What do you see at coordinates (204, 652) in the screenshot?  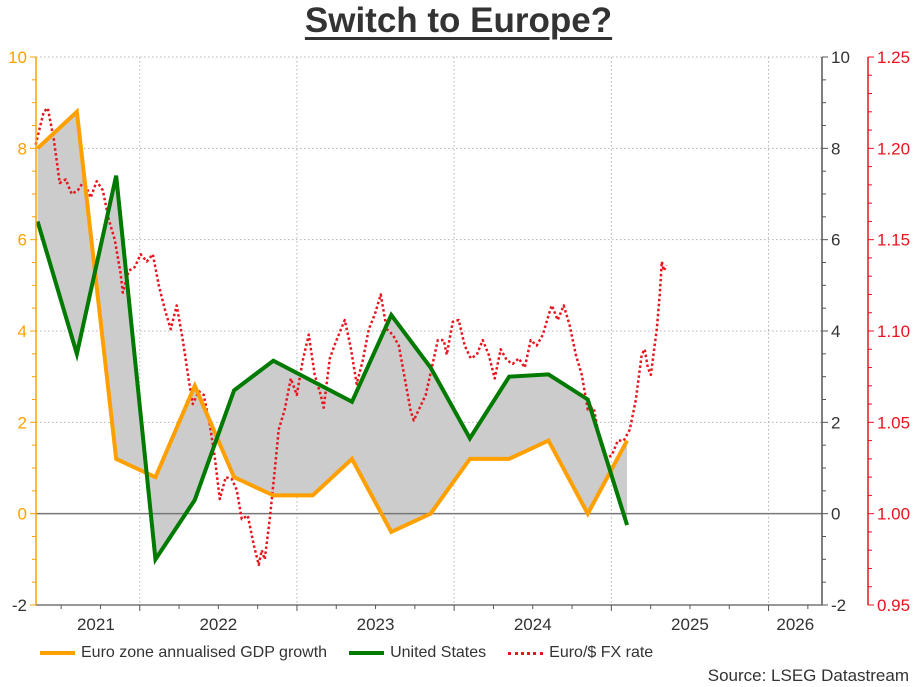 I see `legend-label-euro: Euro zone annualised GDP growth` at bounding box center [204, 652].